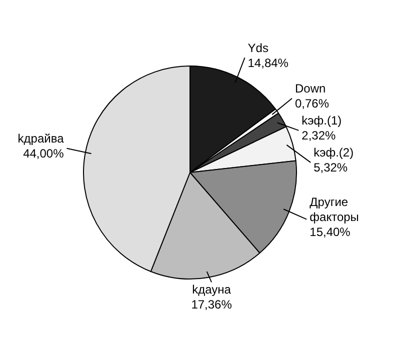 This screenshot has width=400, height=350. Describe the element at coordinates (258, 48) in the screenshot. I see `slice-label: Yds` at that location.